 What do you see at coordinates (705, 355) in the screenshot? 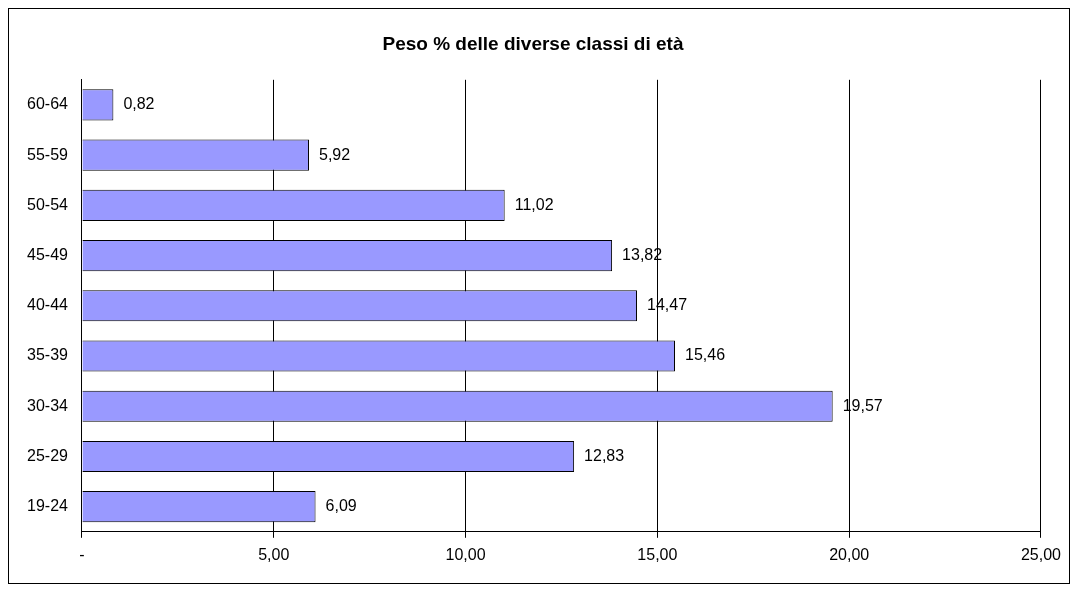
I see `data-label: 15,46` at bounding box center [705, 355].